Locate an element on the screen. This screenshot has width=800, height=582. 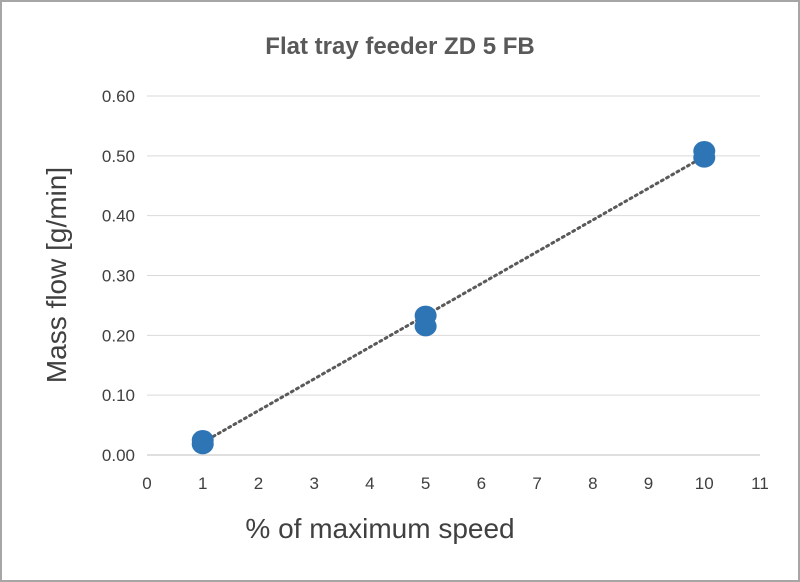
x-tick-label: 1 is located at coordinates (202, 483).